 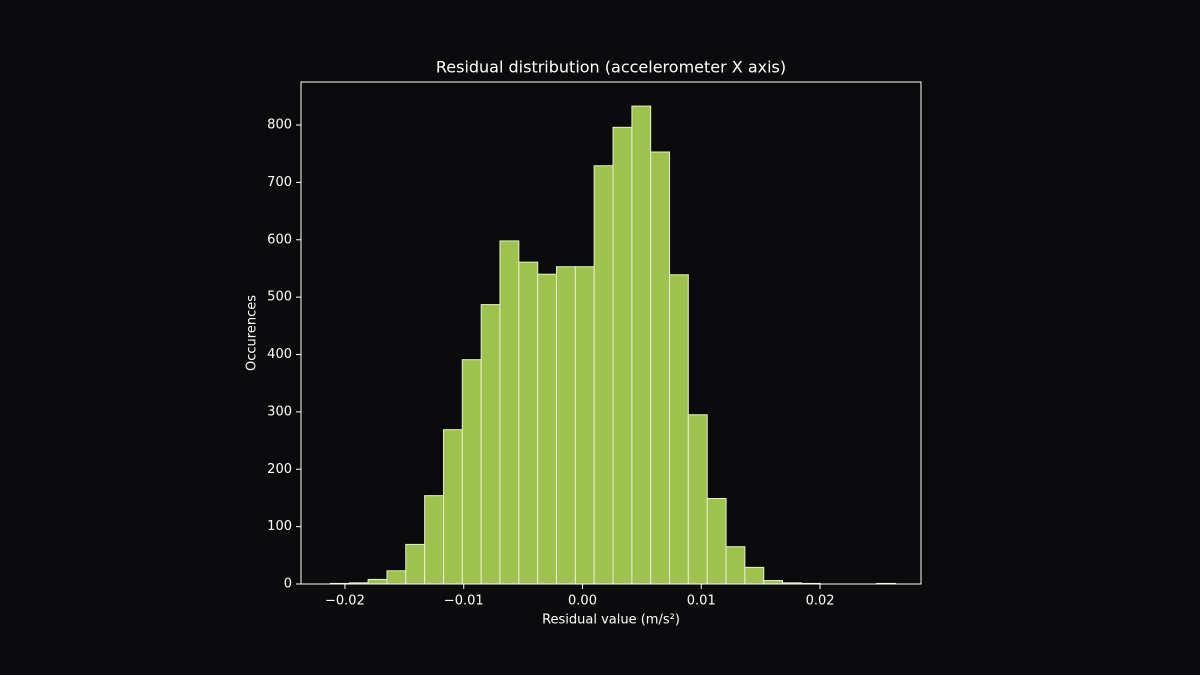 I want to click on x-tick-label: 0.02, so click(x=820, y=601).